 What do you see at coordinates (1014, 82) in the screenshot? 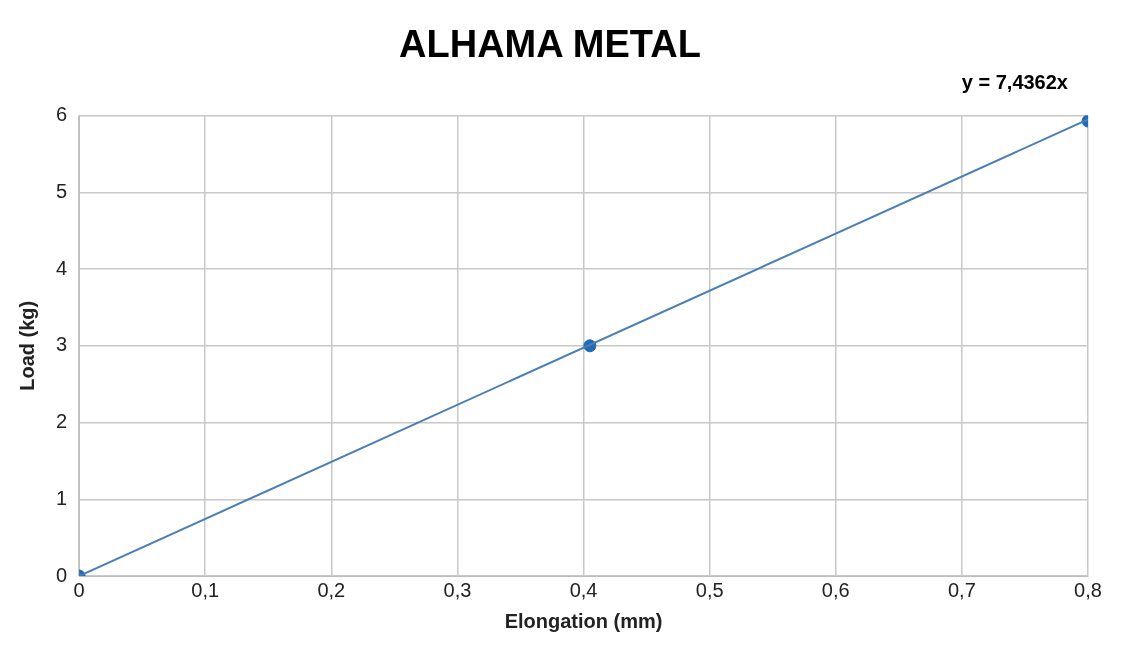
I see `text: y = 7,4362x` at bounding box center [1014, 82].